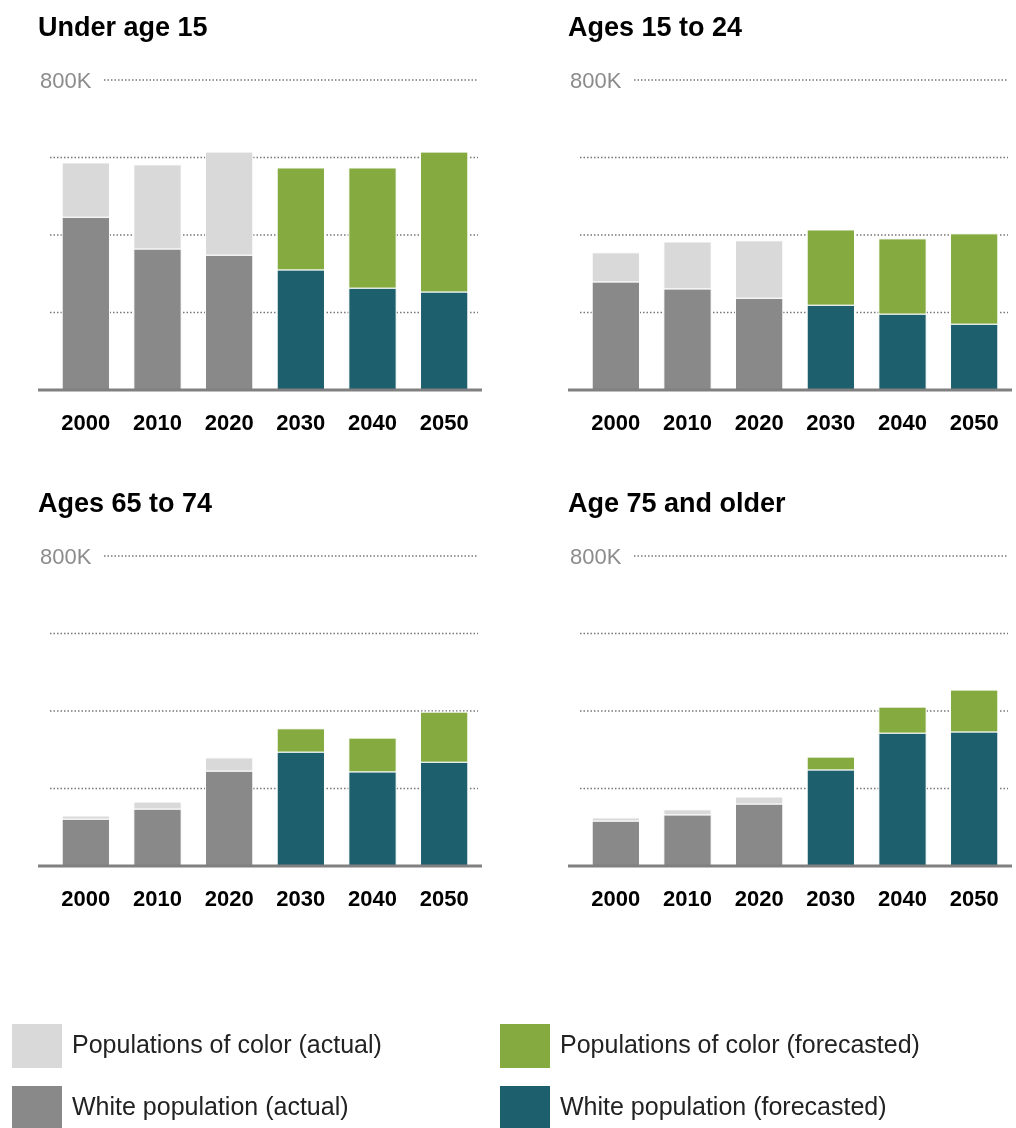 This screenshot has height=1128, width=1016. What do you see at coordinates (227, 1044) in the screenshot?
I see `legend-label: Populations of color (actual)` at bounding box center [227, 1044].